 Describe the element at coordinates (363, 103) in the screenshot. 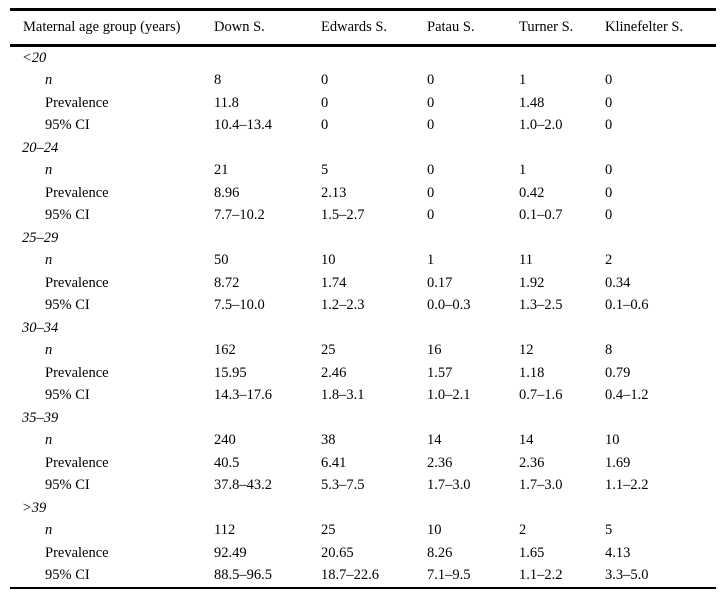

I see `data-row: Prevalence 11.8 0 0 1.48 0` at that location.